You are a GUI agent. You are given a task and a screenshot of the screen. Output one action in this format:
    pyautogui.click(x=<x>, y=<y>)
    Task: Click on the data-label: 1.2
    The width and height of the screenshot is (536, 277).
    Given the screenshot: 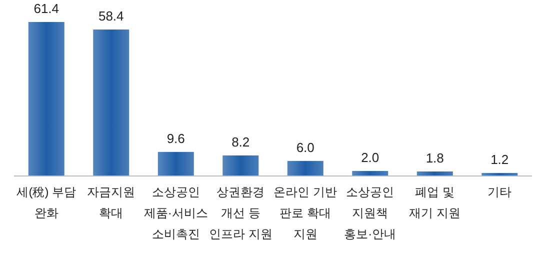 What is the action you would take?
    pyautogui.click(x=499, y=159)
    